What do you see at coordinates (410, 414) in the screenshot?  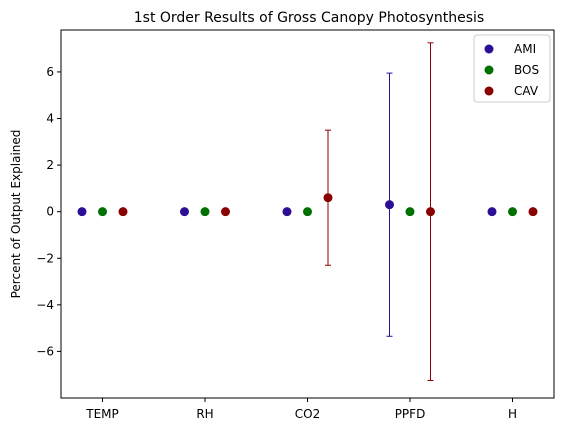 I see `x-tick-label: PPFD` at bounding box center [410, 414].